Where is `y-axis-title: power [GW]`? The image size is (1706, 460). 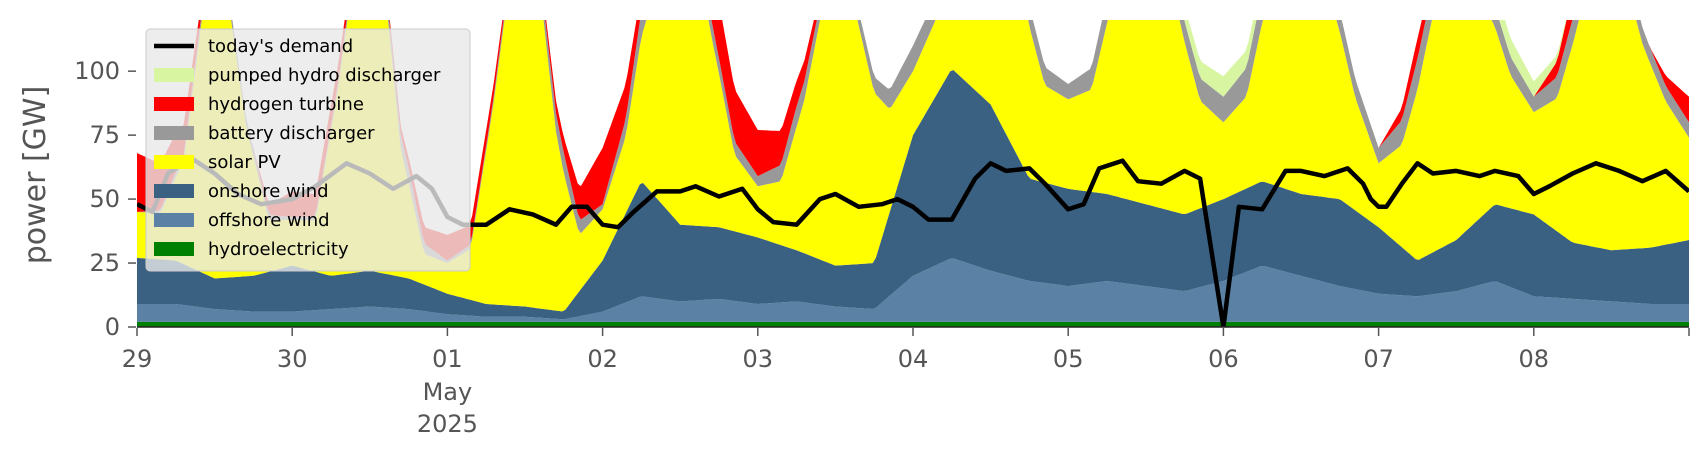 y-axis-title: power [GW] is located at coordinates (35, 175).